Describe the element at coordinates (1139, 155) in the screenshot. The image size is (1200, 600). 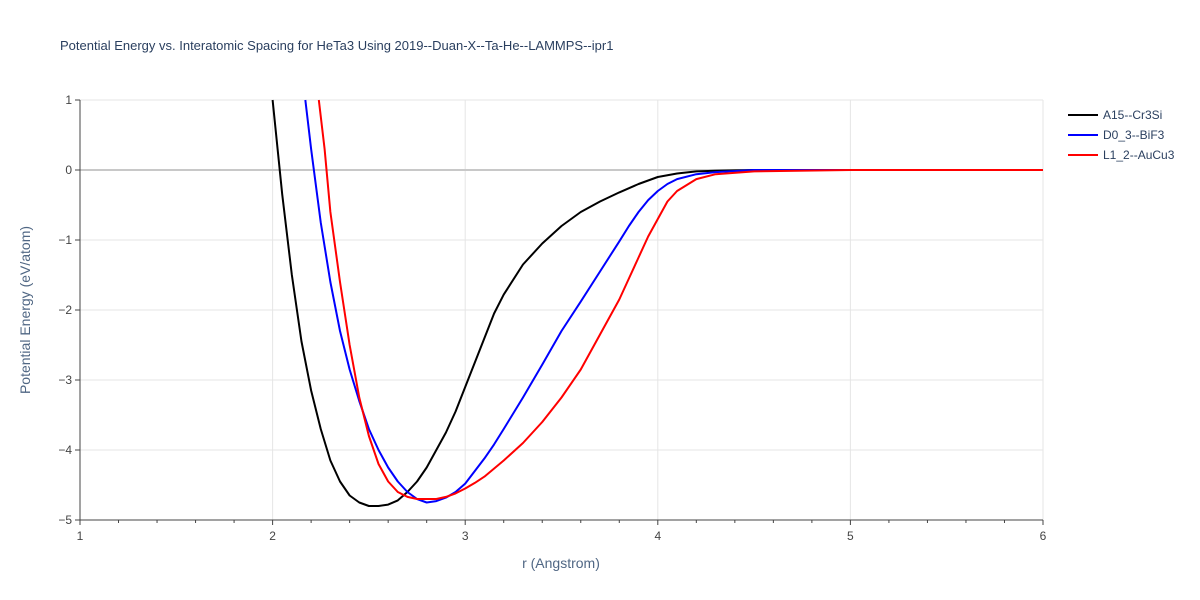
I see `legend-label: L1_2--AuCu3` at that location.